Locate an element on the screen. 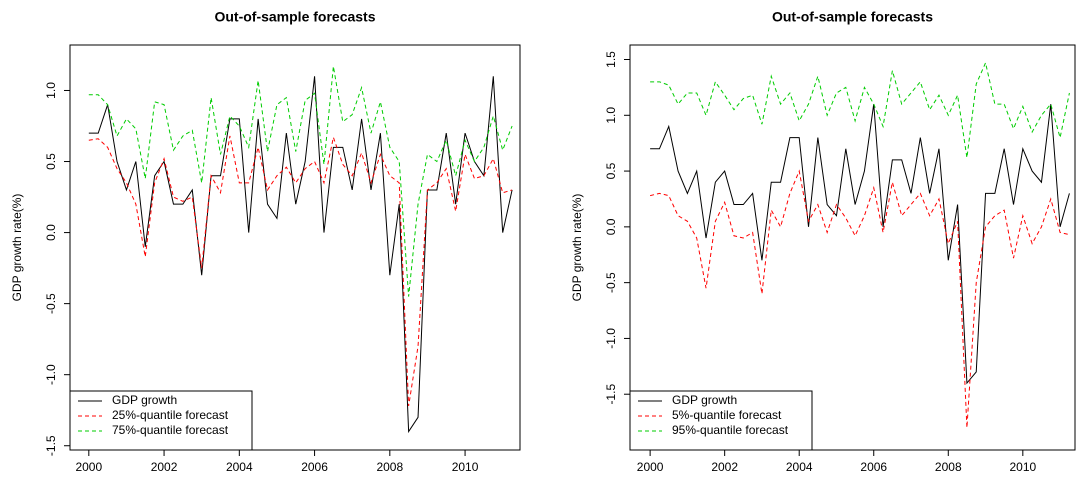  legend-label: 75%-quantile forecast is located at coordinates (170, 430).